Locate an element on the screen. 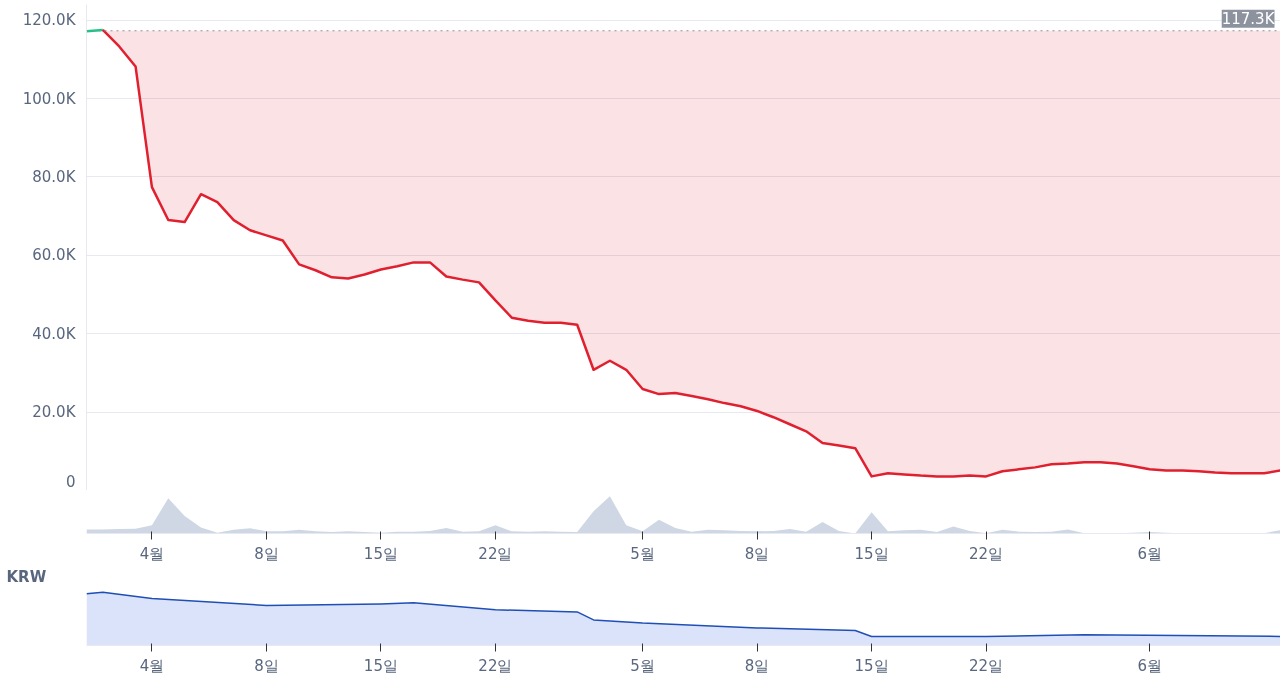 Image resolution: width=1280 pixels, height=687 pixels. y-tick-label: 0 is located at coordinates (70, 481).